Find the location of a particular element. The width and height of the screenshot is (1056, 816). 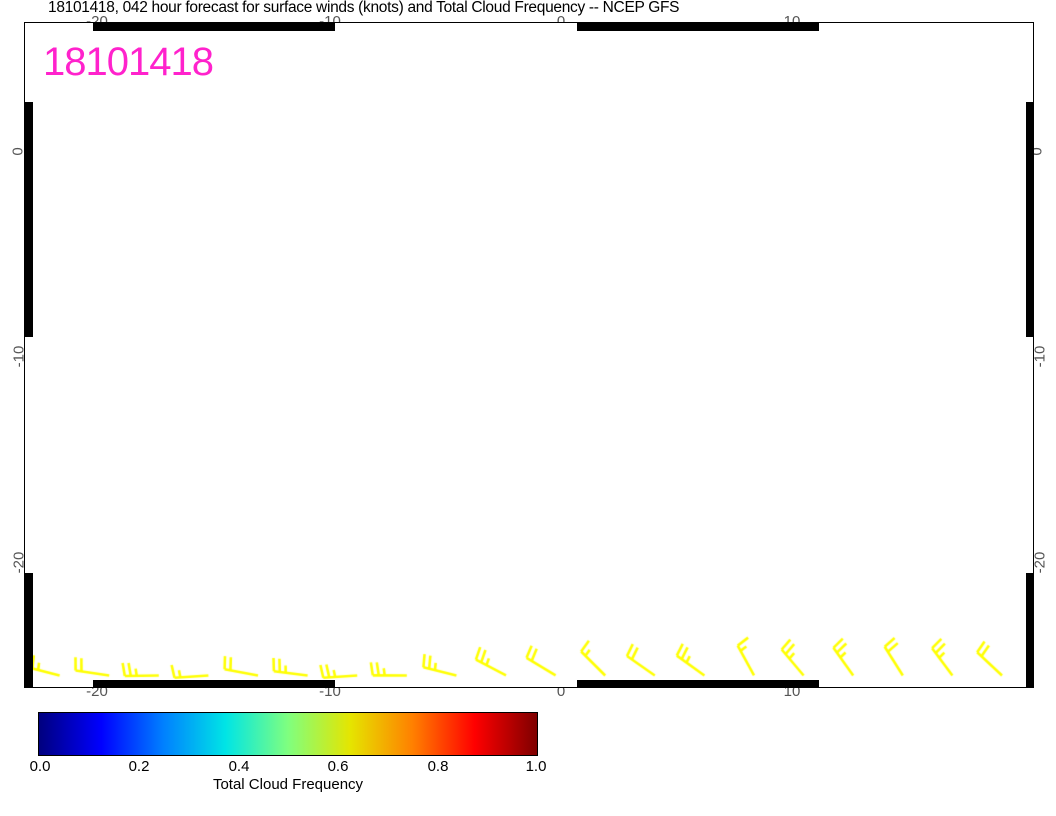

x-tick-bottom-1: -10 is located at coordinates (330, 691).